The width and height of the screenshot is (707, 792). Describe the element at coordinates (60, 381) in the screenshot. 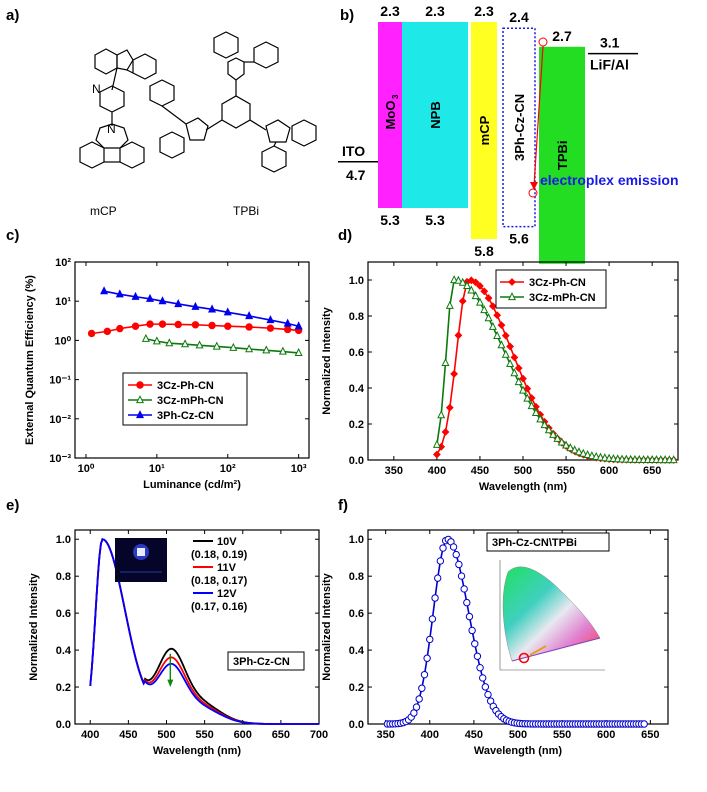

I see `y-tick-label: 10⁻¹` at that location.